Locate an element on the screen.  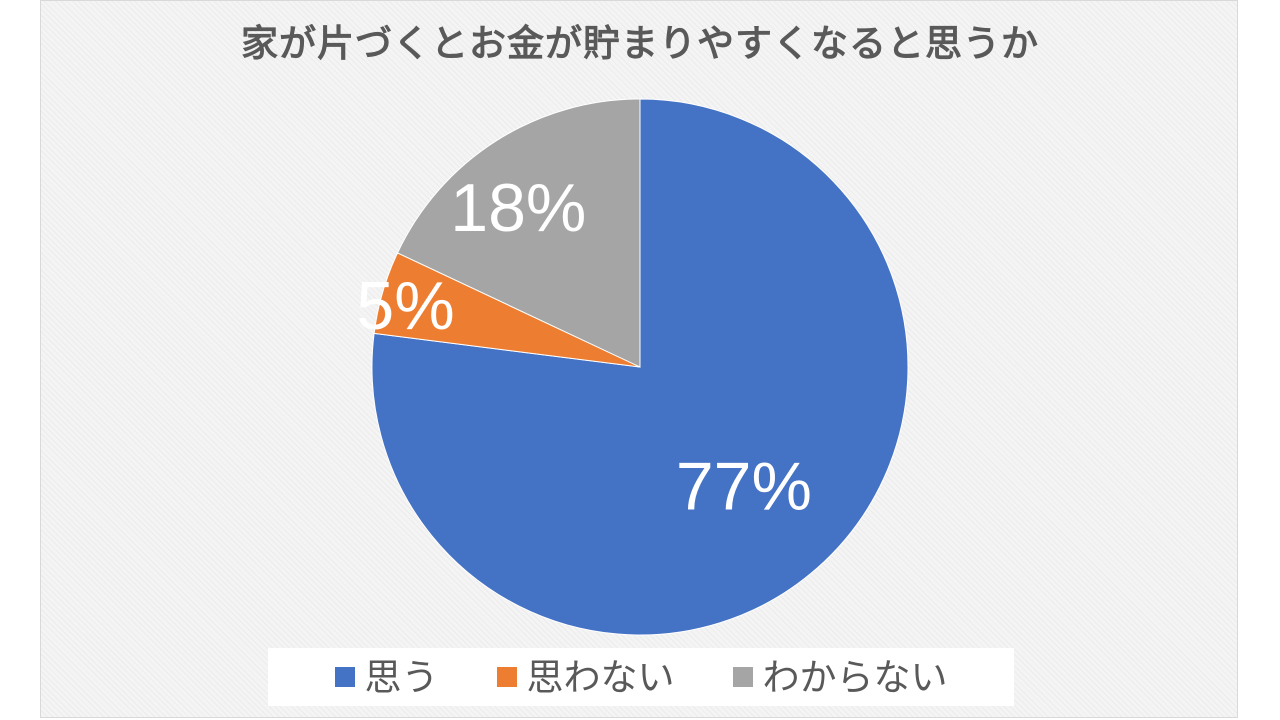
chart-title: 家が片づくとお金が貯まりやすくなると思うか is located at coordinates (640, 43).